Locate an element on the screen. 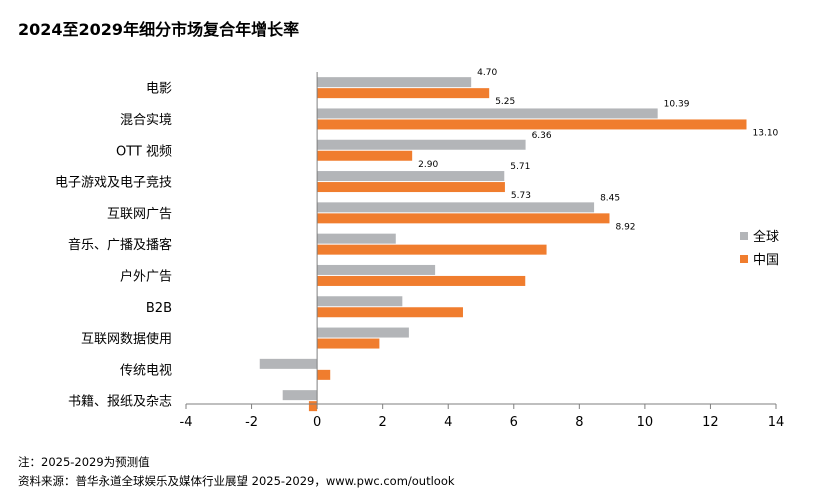  x-tick-label: 2 is located at coordinates (383, 422).